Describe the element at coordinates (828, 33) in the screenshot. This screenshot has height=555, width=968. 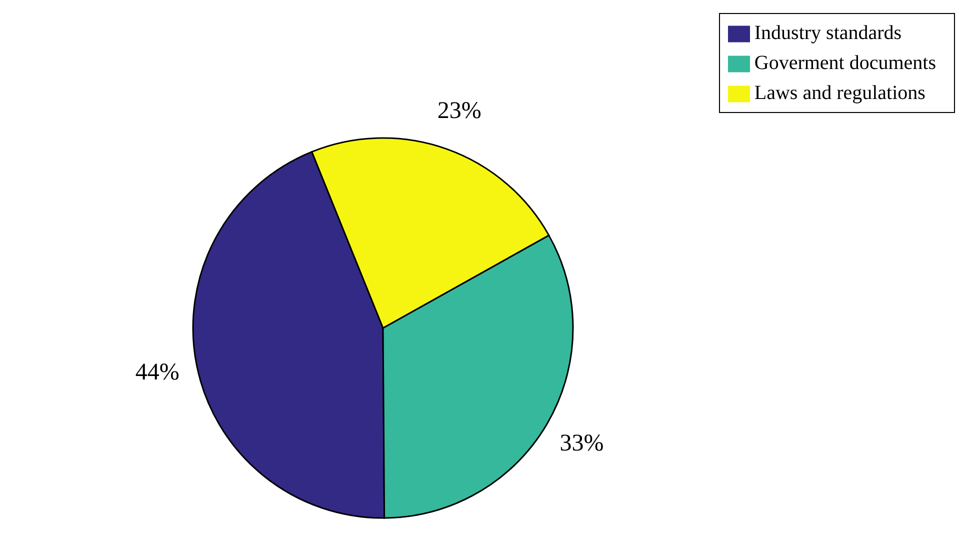
I see `legend-label: Industry standards` at that location.